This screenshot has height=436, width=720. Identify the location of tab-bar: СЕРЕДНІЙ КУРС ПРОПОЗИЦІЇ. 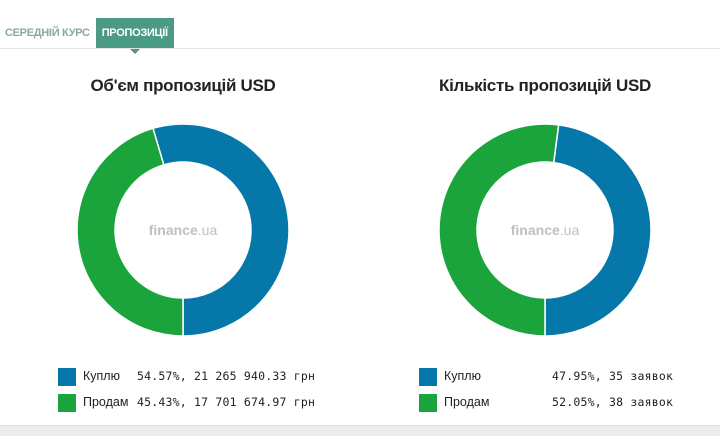
(87, 36).